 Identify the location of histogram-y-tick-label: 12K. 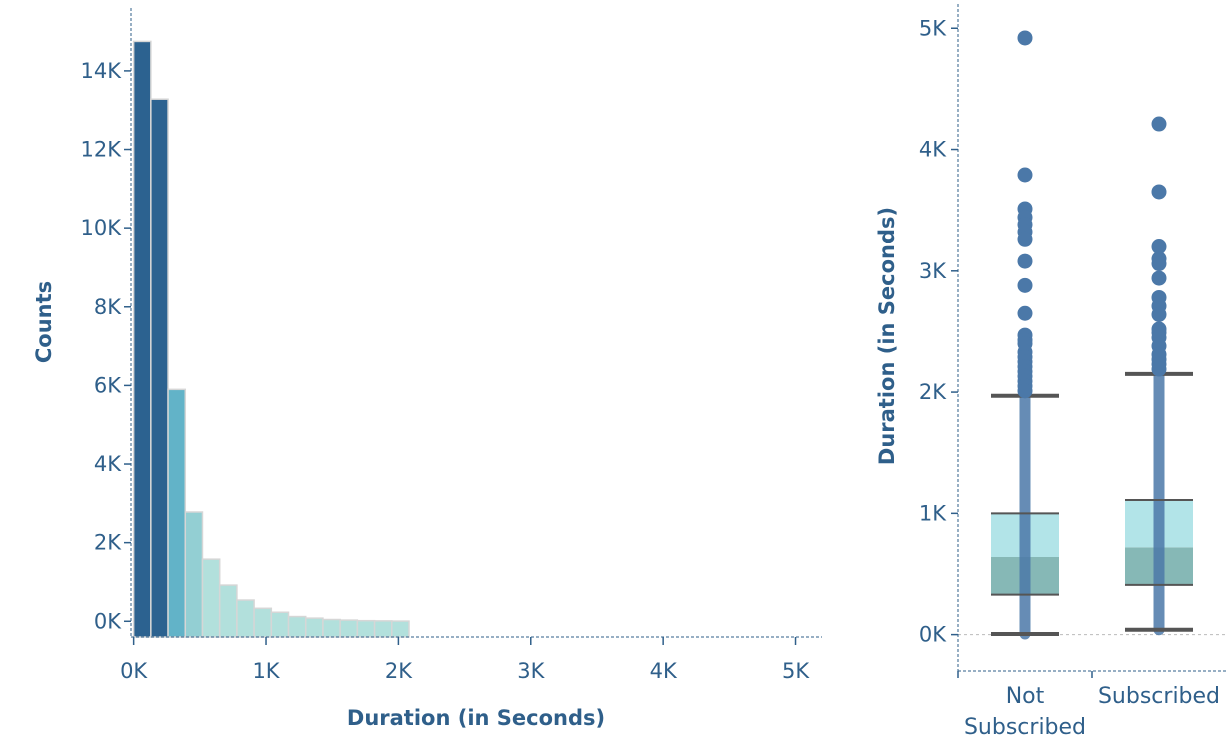
(102, 150).